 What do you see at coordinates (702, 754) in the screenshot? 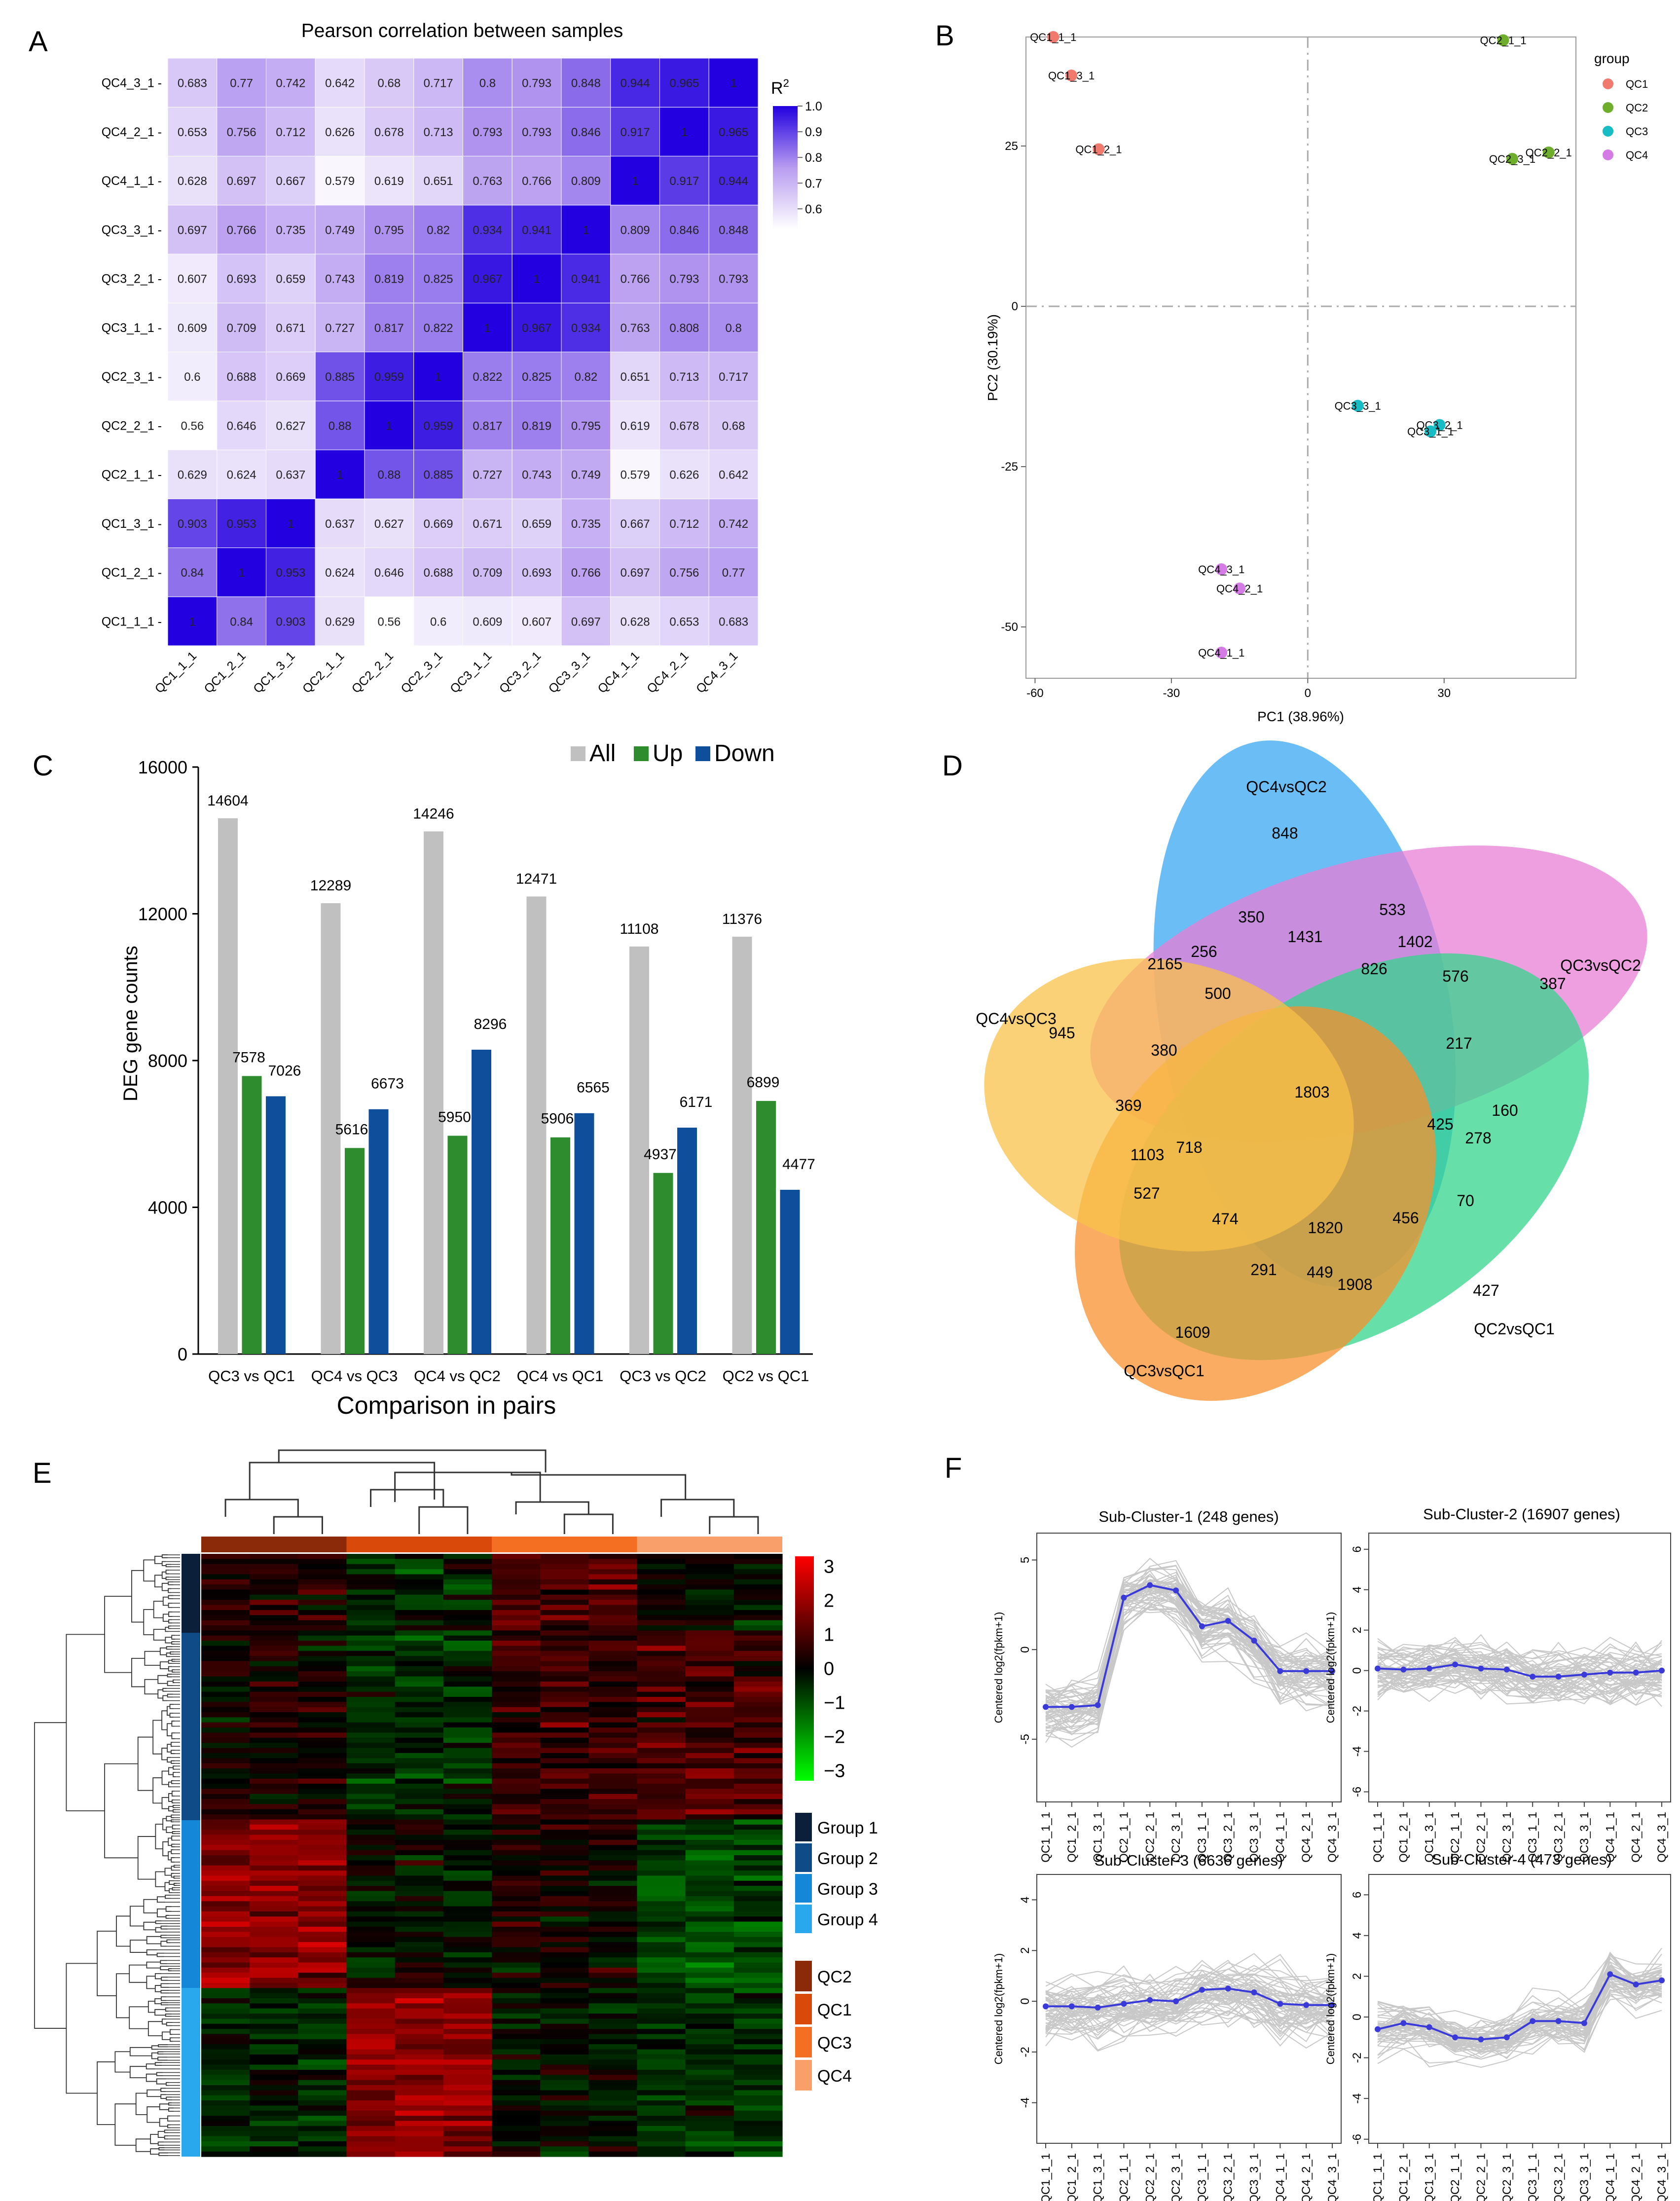
I see `bar-legend-swatch` at bounding box center [702, 754].